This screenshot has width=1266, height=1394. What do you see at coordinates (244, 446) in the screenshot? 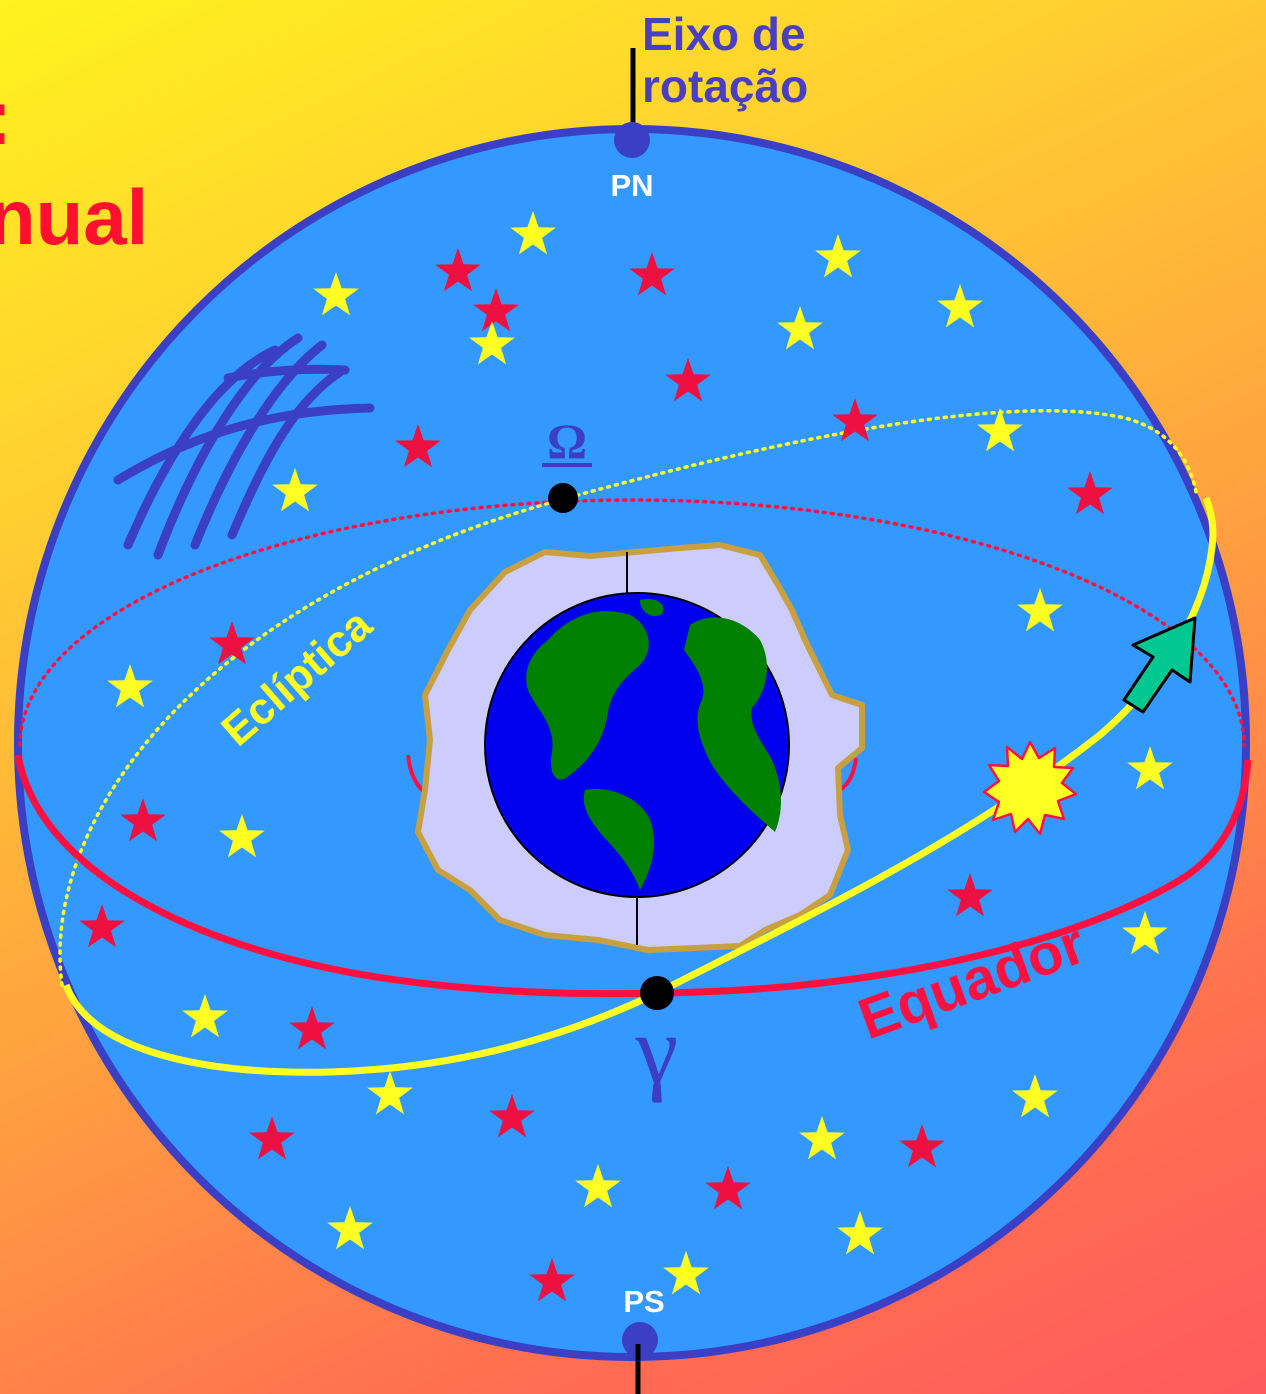
I see `grid-lines-icon` at bounding box center [244, 446].